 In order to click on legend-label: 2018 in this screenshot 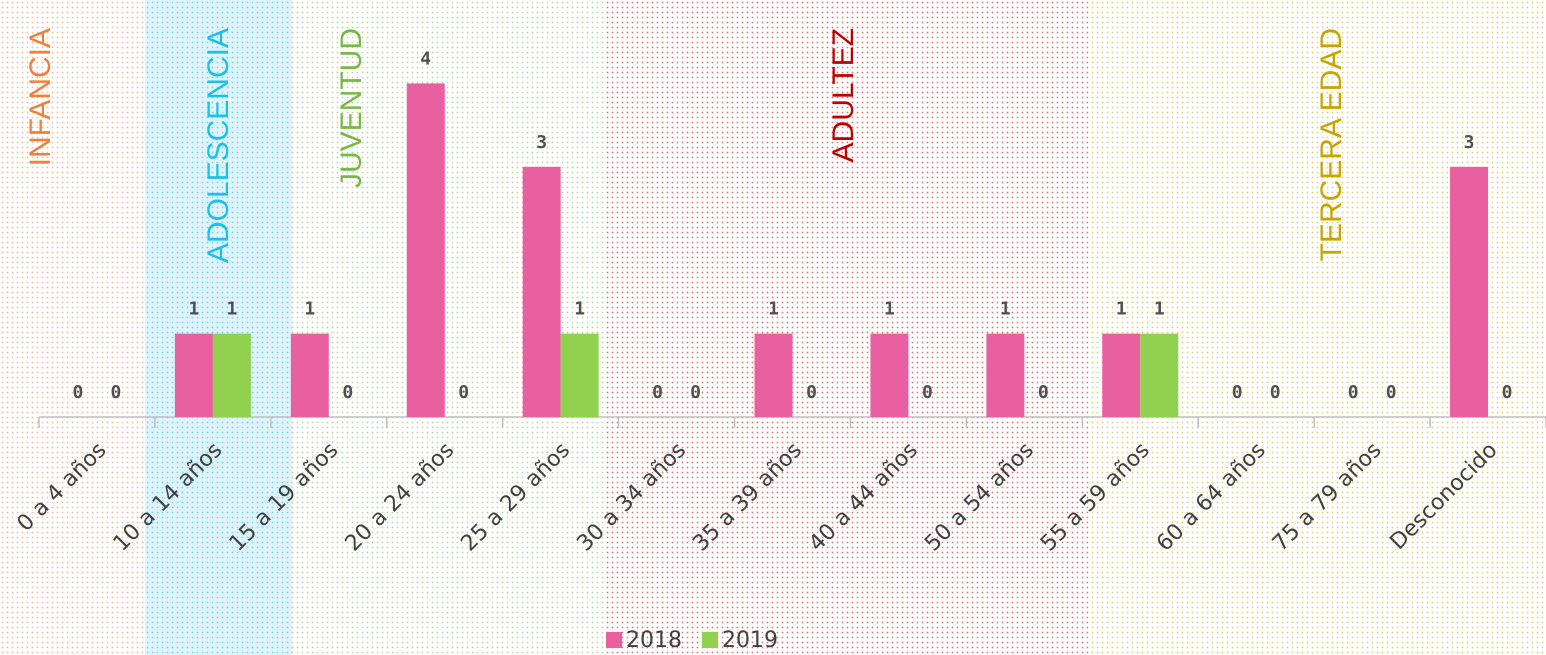, I will do `click(654, 640)`.